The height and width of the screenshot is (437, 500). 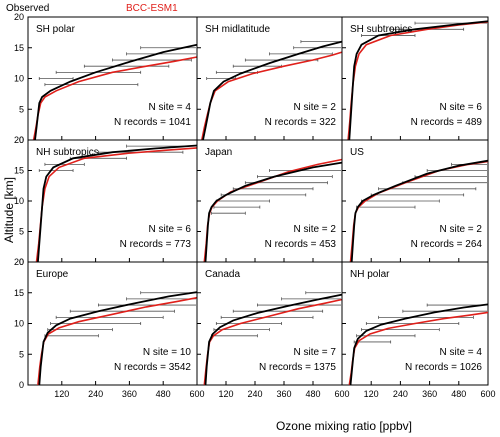 I want to click on panel-title: NH subtropics, so click(x=67, y=152).